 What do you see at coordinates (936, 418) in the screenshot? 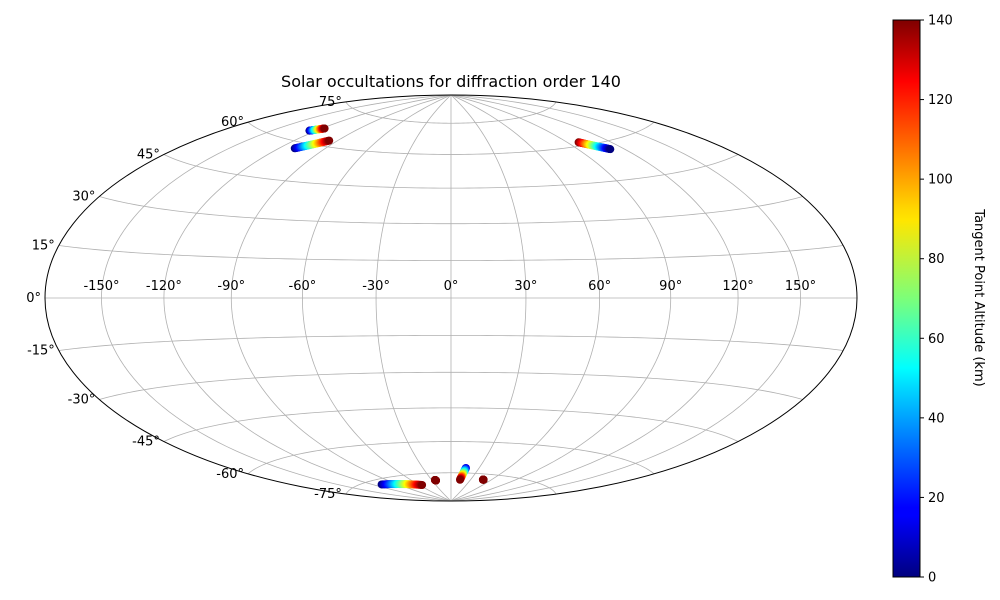
I see `colorbar-tick-label: 40` at bounding box center [936, 418].